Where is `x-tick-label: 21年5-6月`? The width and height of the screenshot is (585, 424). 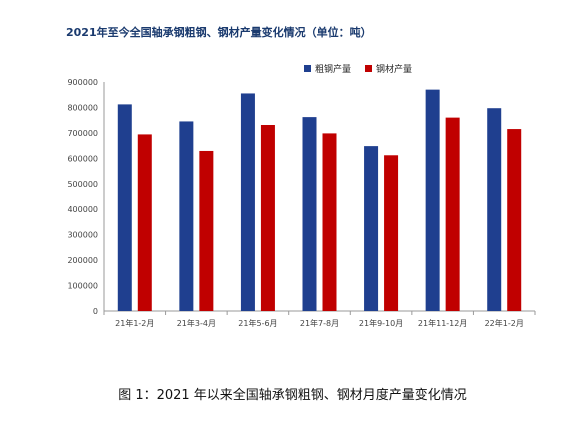 x-tick-label: 21年5-6月 is located at coordinates (257, 323).